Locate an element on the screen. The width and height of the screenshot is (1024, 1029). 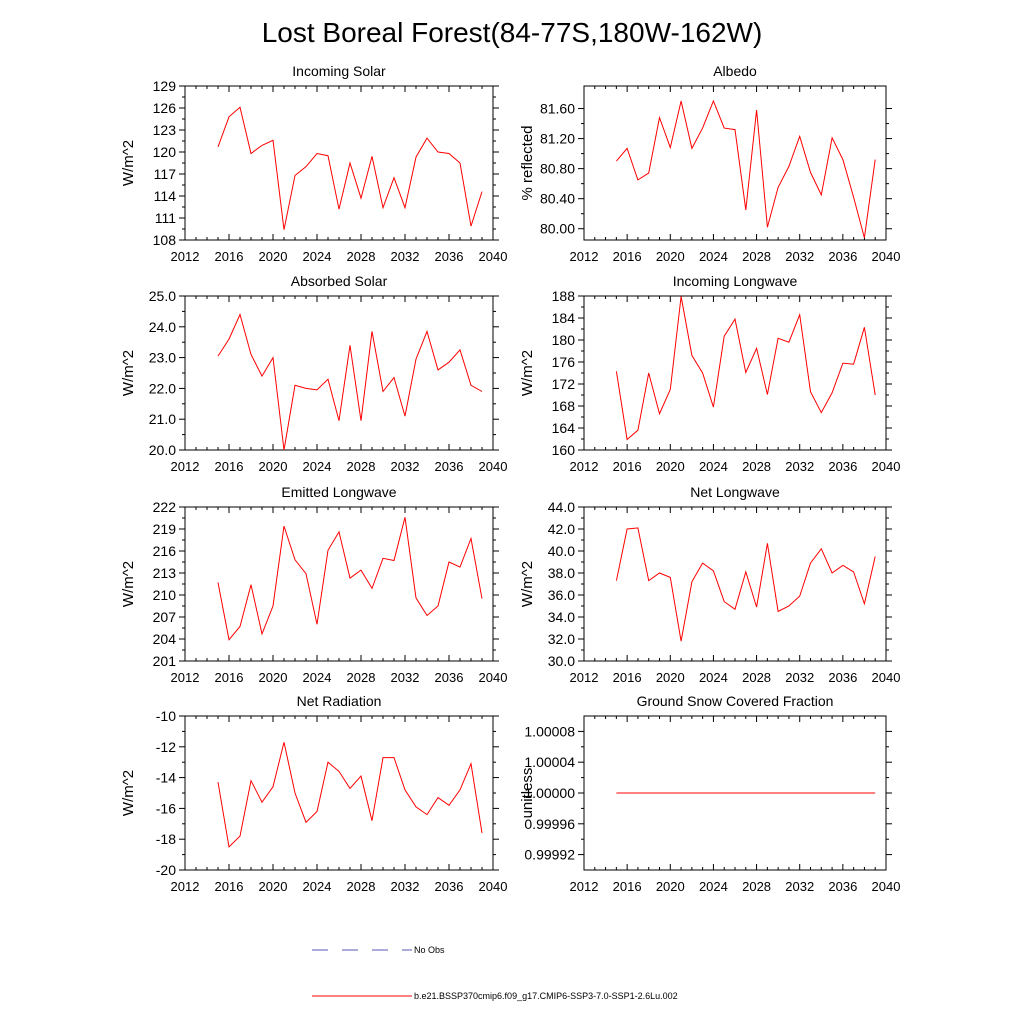
y-tick-label: 80.80 is located at coordinates (557, 169).